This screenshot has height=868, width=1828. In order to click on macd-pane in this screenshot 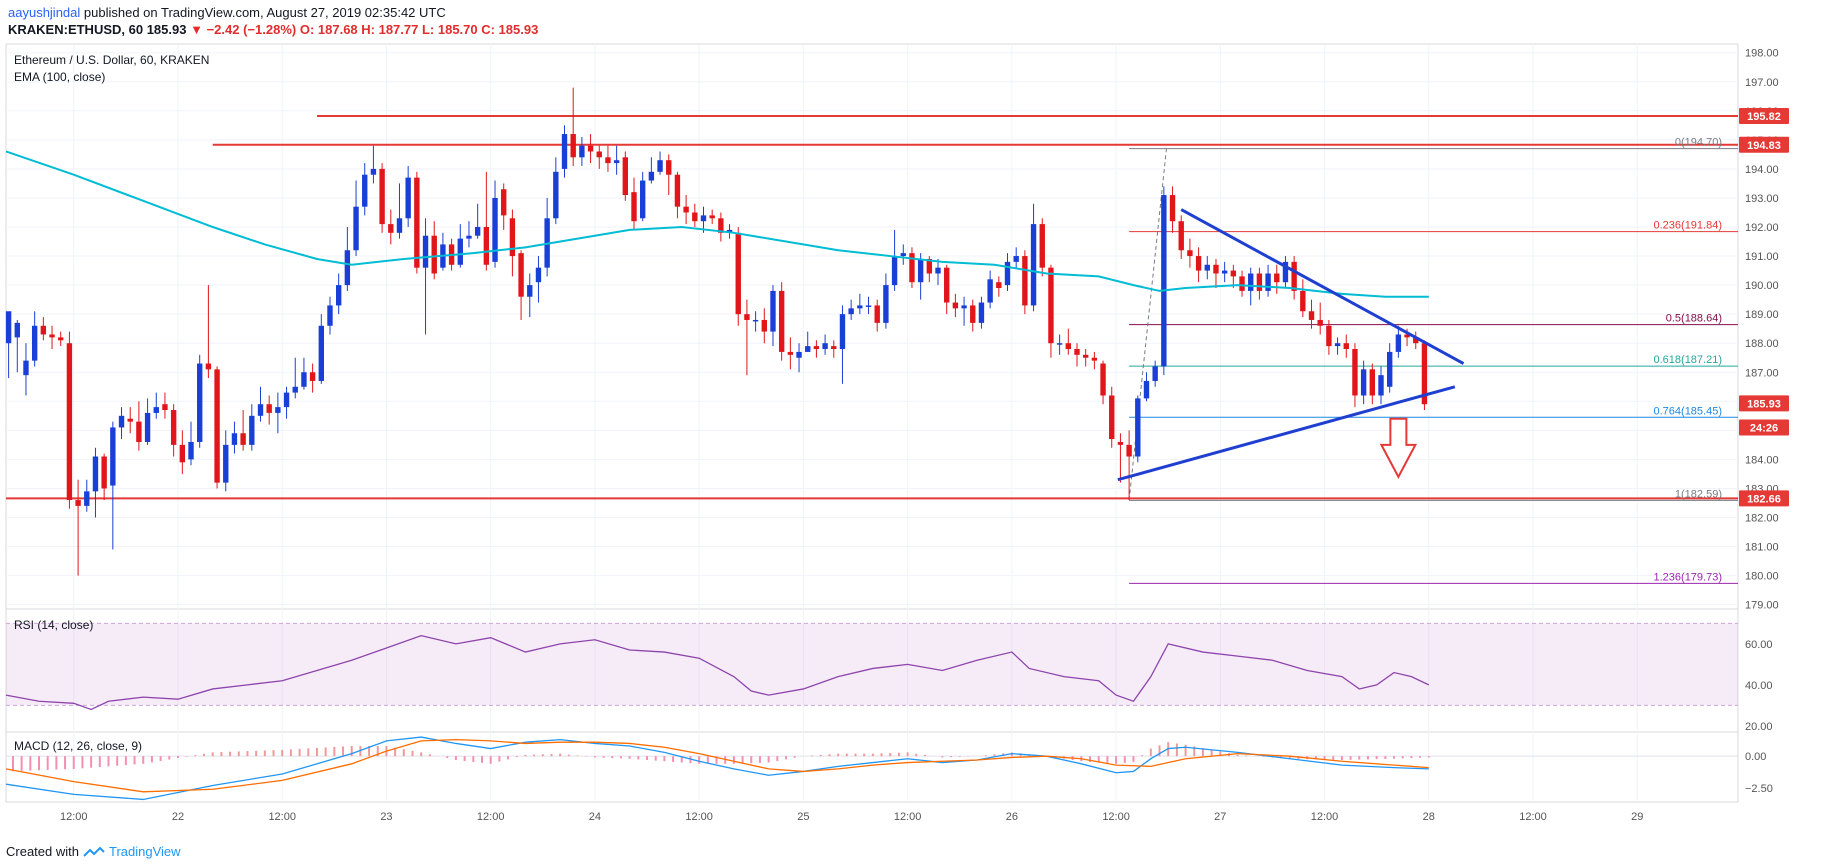, I will do `click(872, 767)`.